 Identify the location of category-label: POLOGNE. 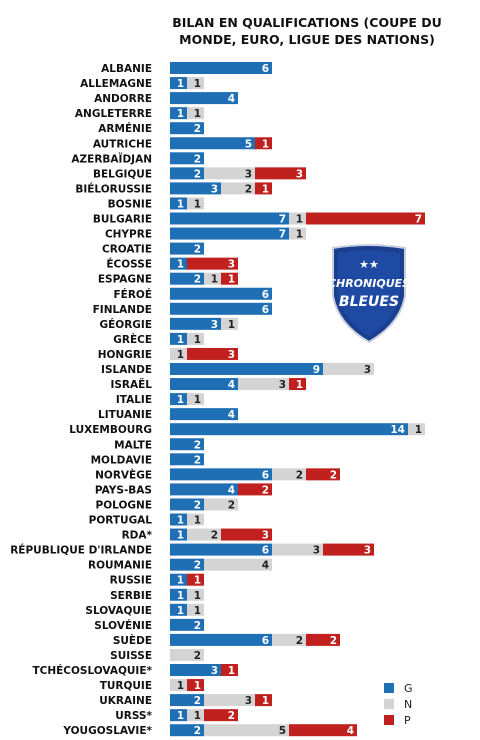
(124, 505).